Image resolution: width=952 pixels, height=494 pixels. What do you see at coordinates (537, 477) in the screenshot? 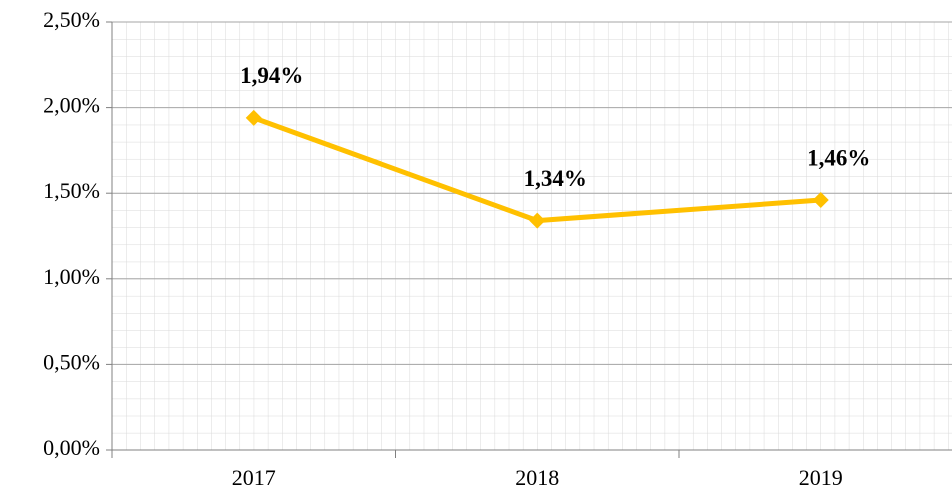
I see `x-tick-label: 2018` at bounding box center [537, 477].